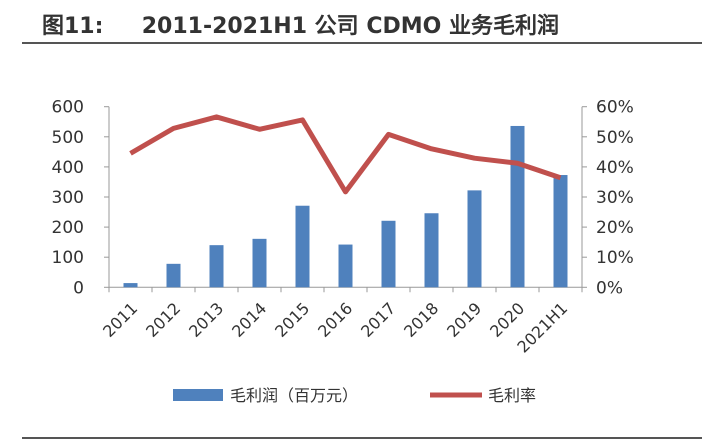  Describe the element at coordinates (560, 231) in the screenshot. I see `bar-2021H1` at that location.